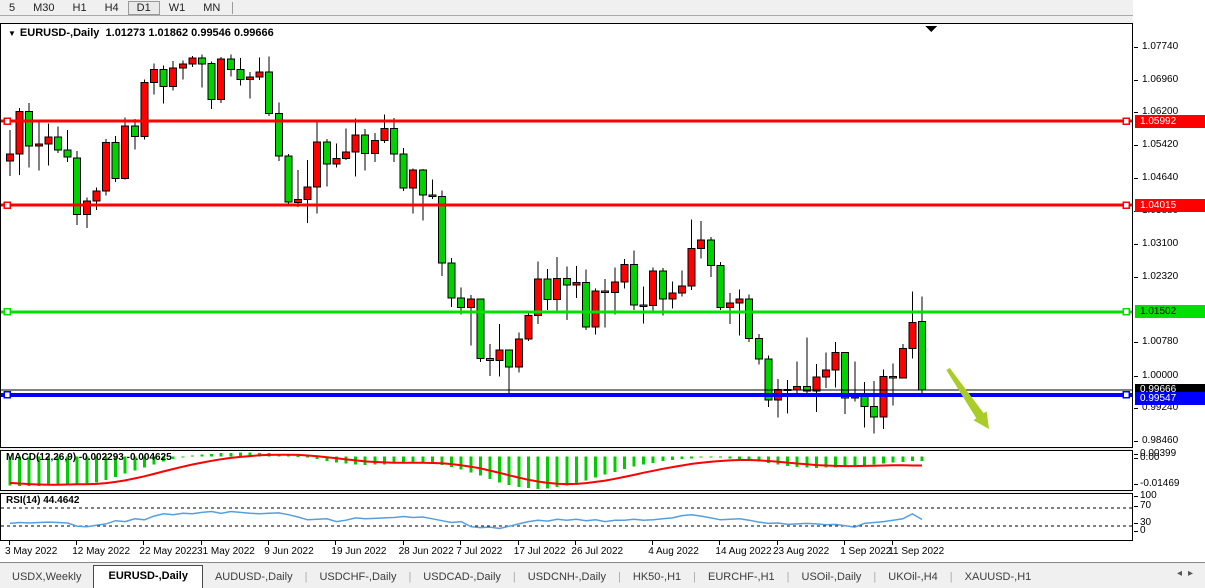 The height and width of the screenshot is (588, 1205). I want to click on indicator-axis-label: -0.01469, so click(1160, 483).